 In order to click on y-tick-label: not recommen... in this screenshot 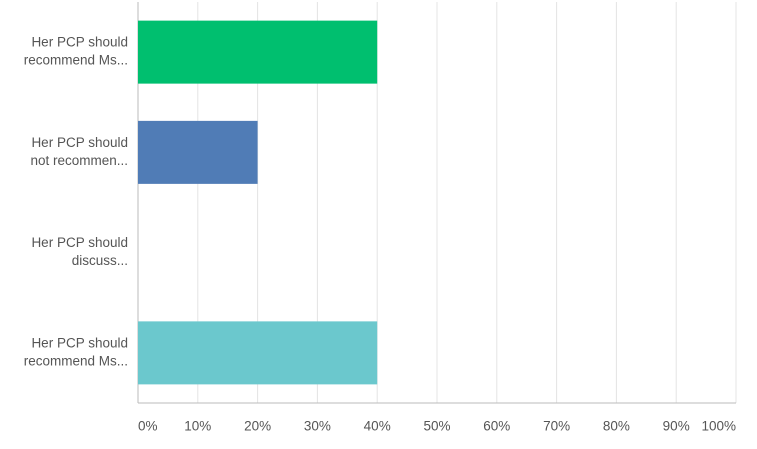, I will do `click(79, 160)`.